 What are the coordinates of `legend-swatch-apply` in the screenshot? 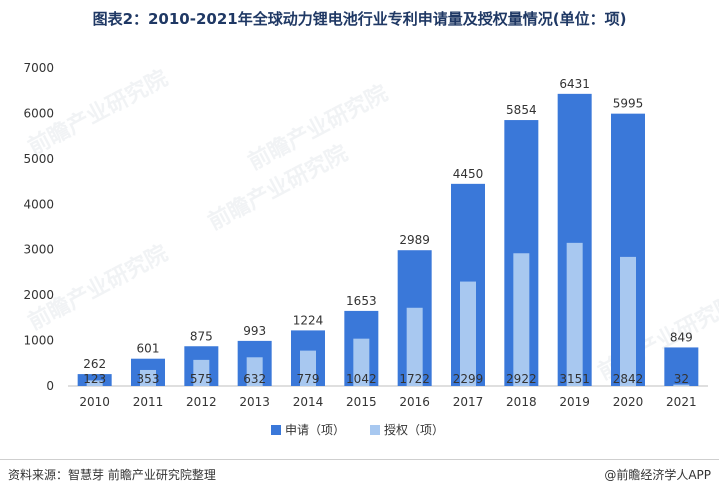 It's located at (276, 430).